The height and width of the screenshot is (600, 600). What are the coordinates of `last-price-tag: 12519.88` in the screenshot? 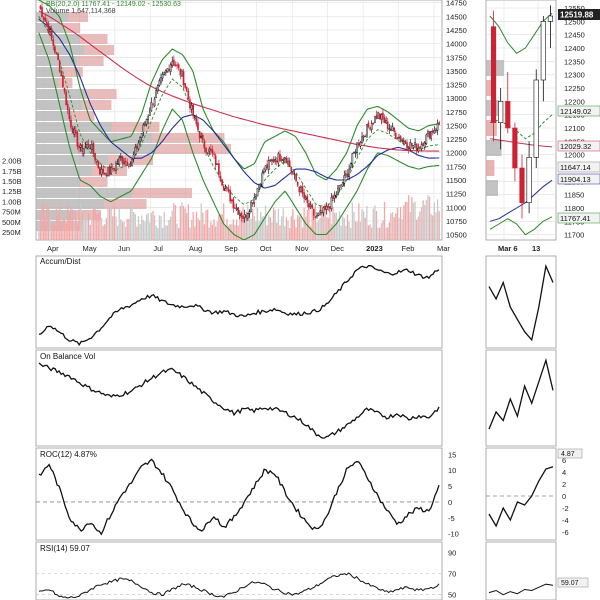 It's located at (577, 15).